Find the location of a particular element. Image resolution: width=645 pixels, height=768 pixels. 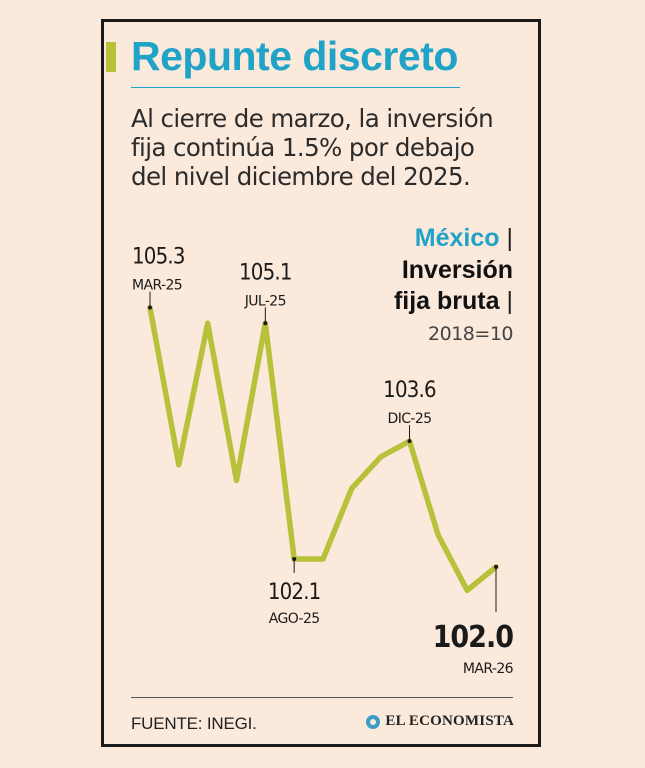

legend-line-1: México | is located at coordinates (453, 238).